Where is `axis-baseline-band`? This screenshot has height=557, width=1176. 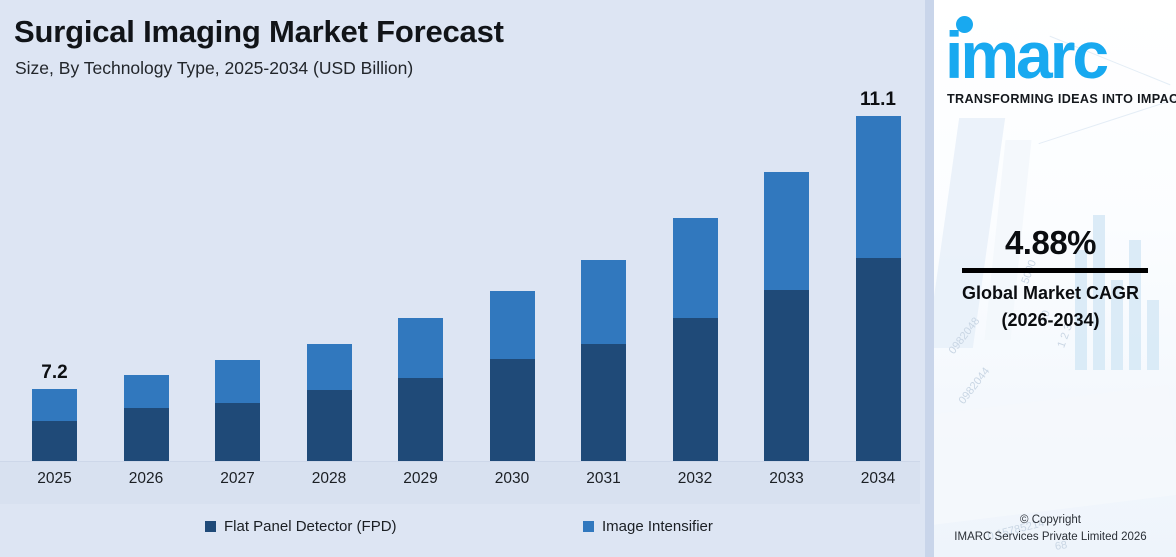
axis-baseline-band is located at coordinates (460, 483).